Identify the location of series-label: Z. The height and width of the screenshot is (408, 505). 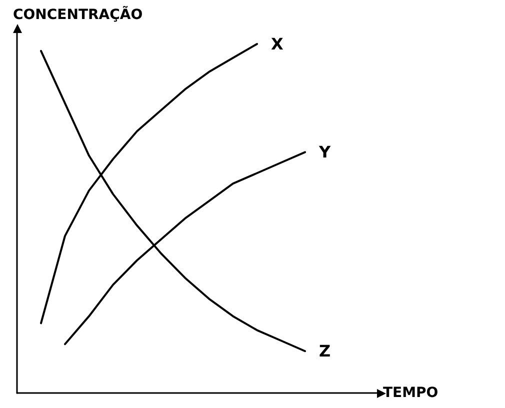
(325, 351).